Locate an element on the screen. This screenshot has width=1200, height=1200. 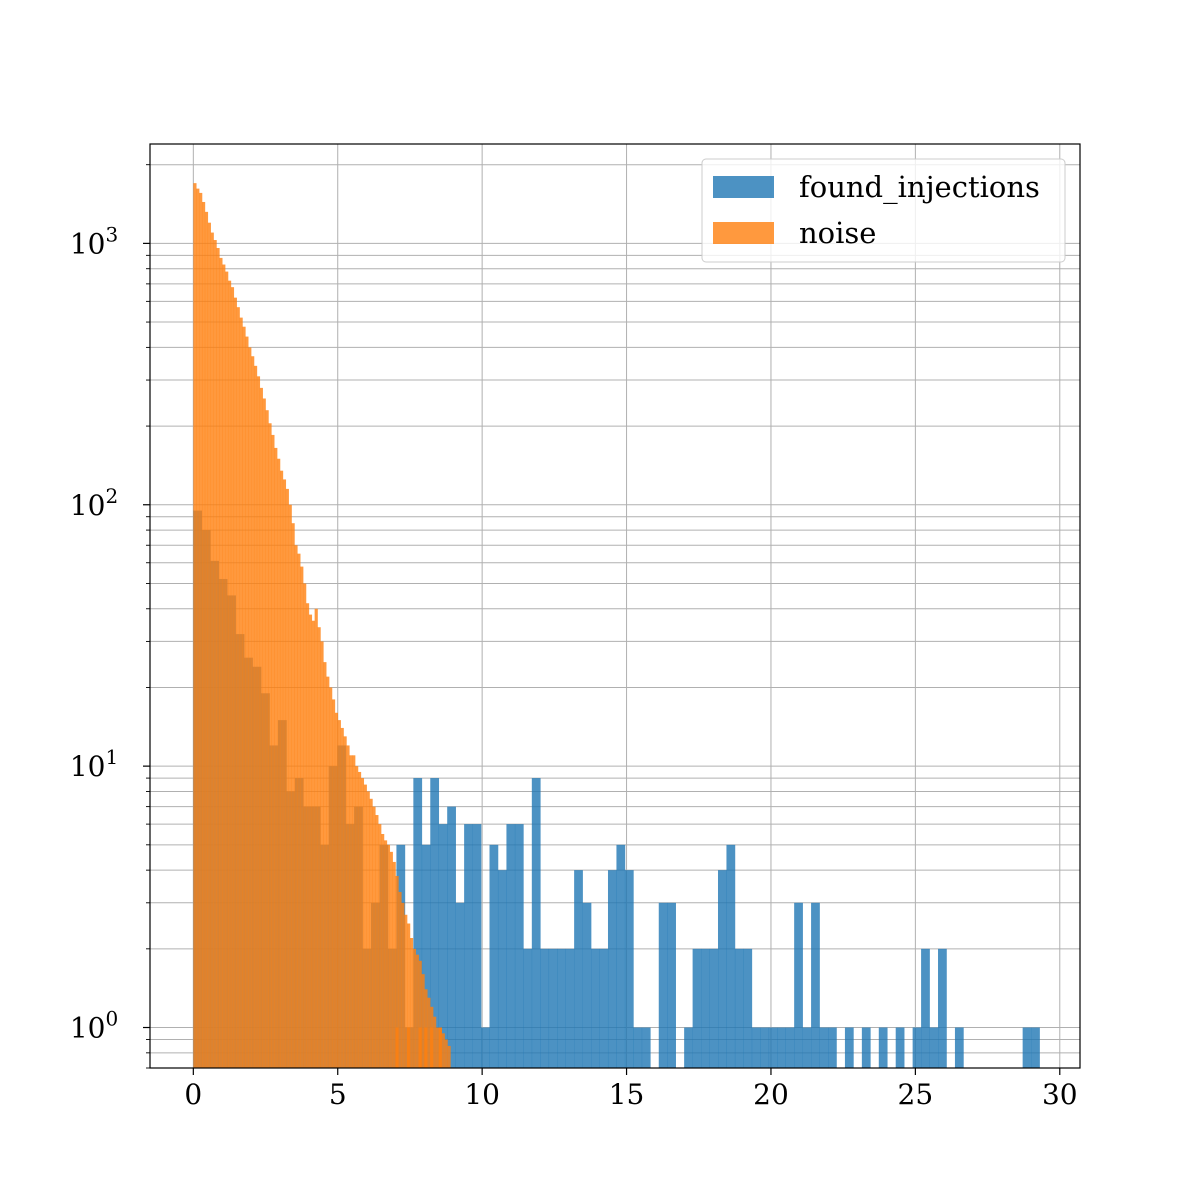
x-tick-label: 10 is located at coordinates (482, 1094).